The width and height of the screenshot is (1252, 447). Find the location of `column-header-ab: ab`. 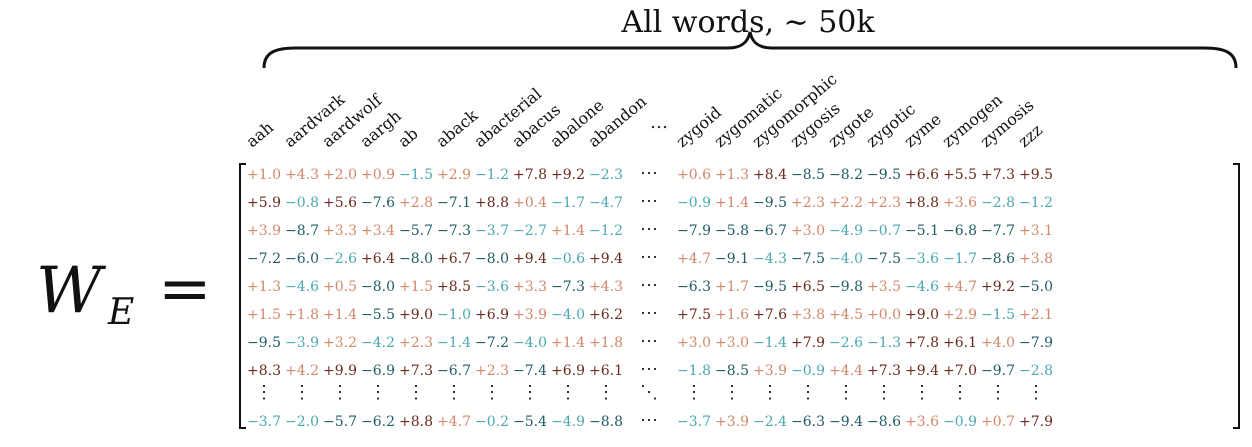

column-header-ab: ab is located at coordinates (407, 137).